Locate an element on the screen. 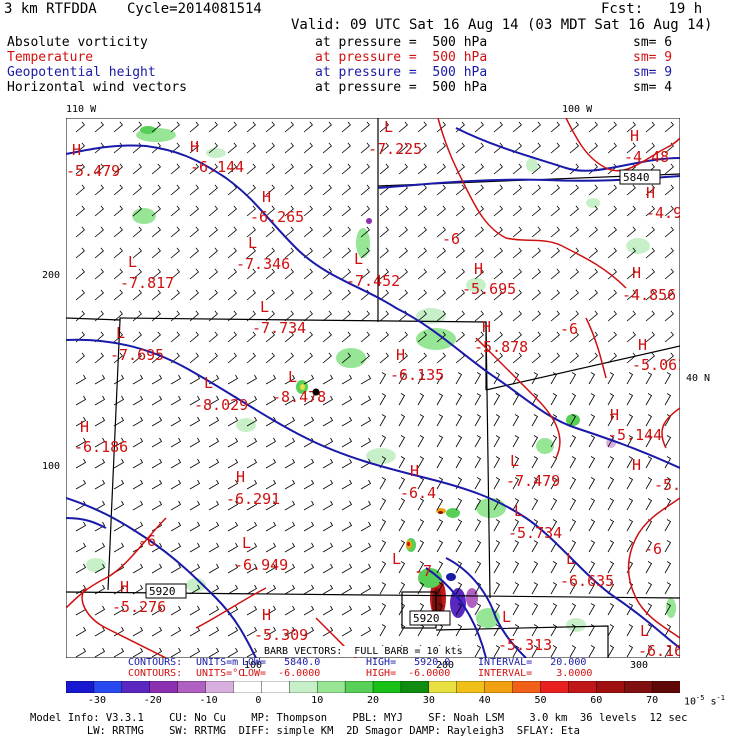 The width and height of the screenshot is (740, 740). temperature-value: -5.309 is located at coordinates (281, 635).